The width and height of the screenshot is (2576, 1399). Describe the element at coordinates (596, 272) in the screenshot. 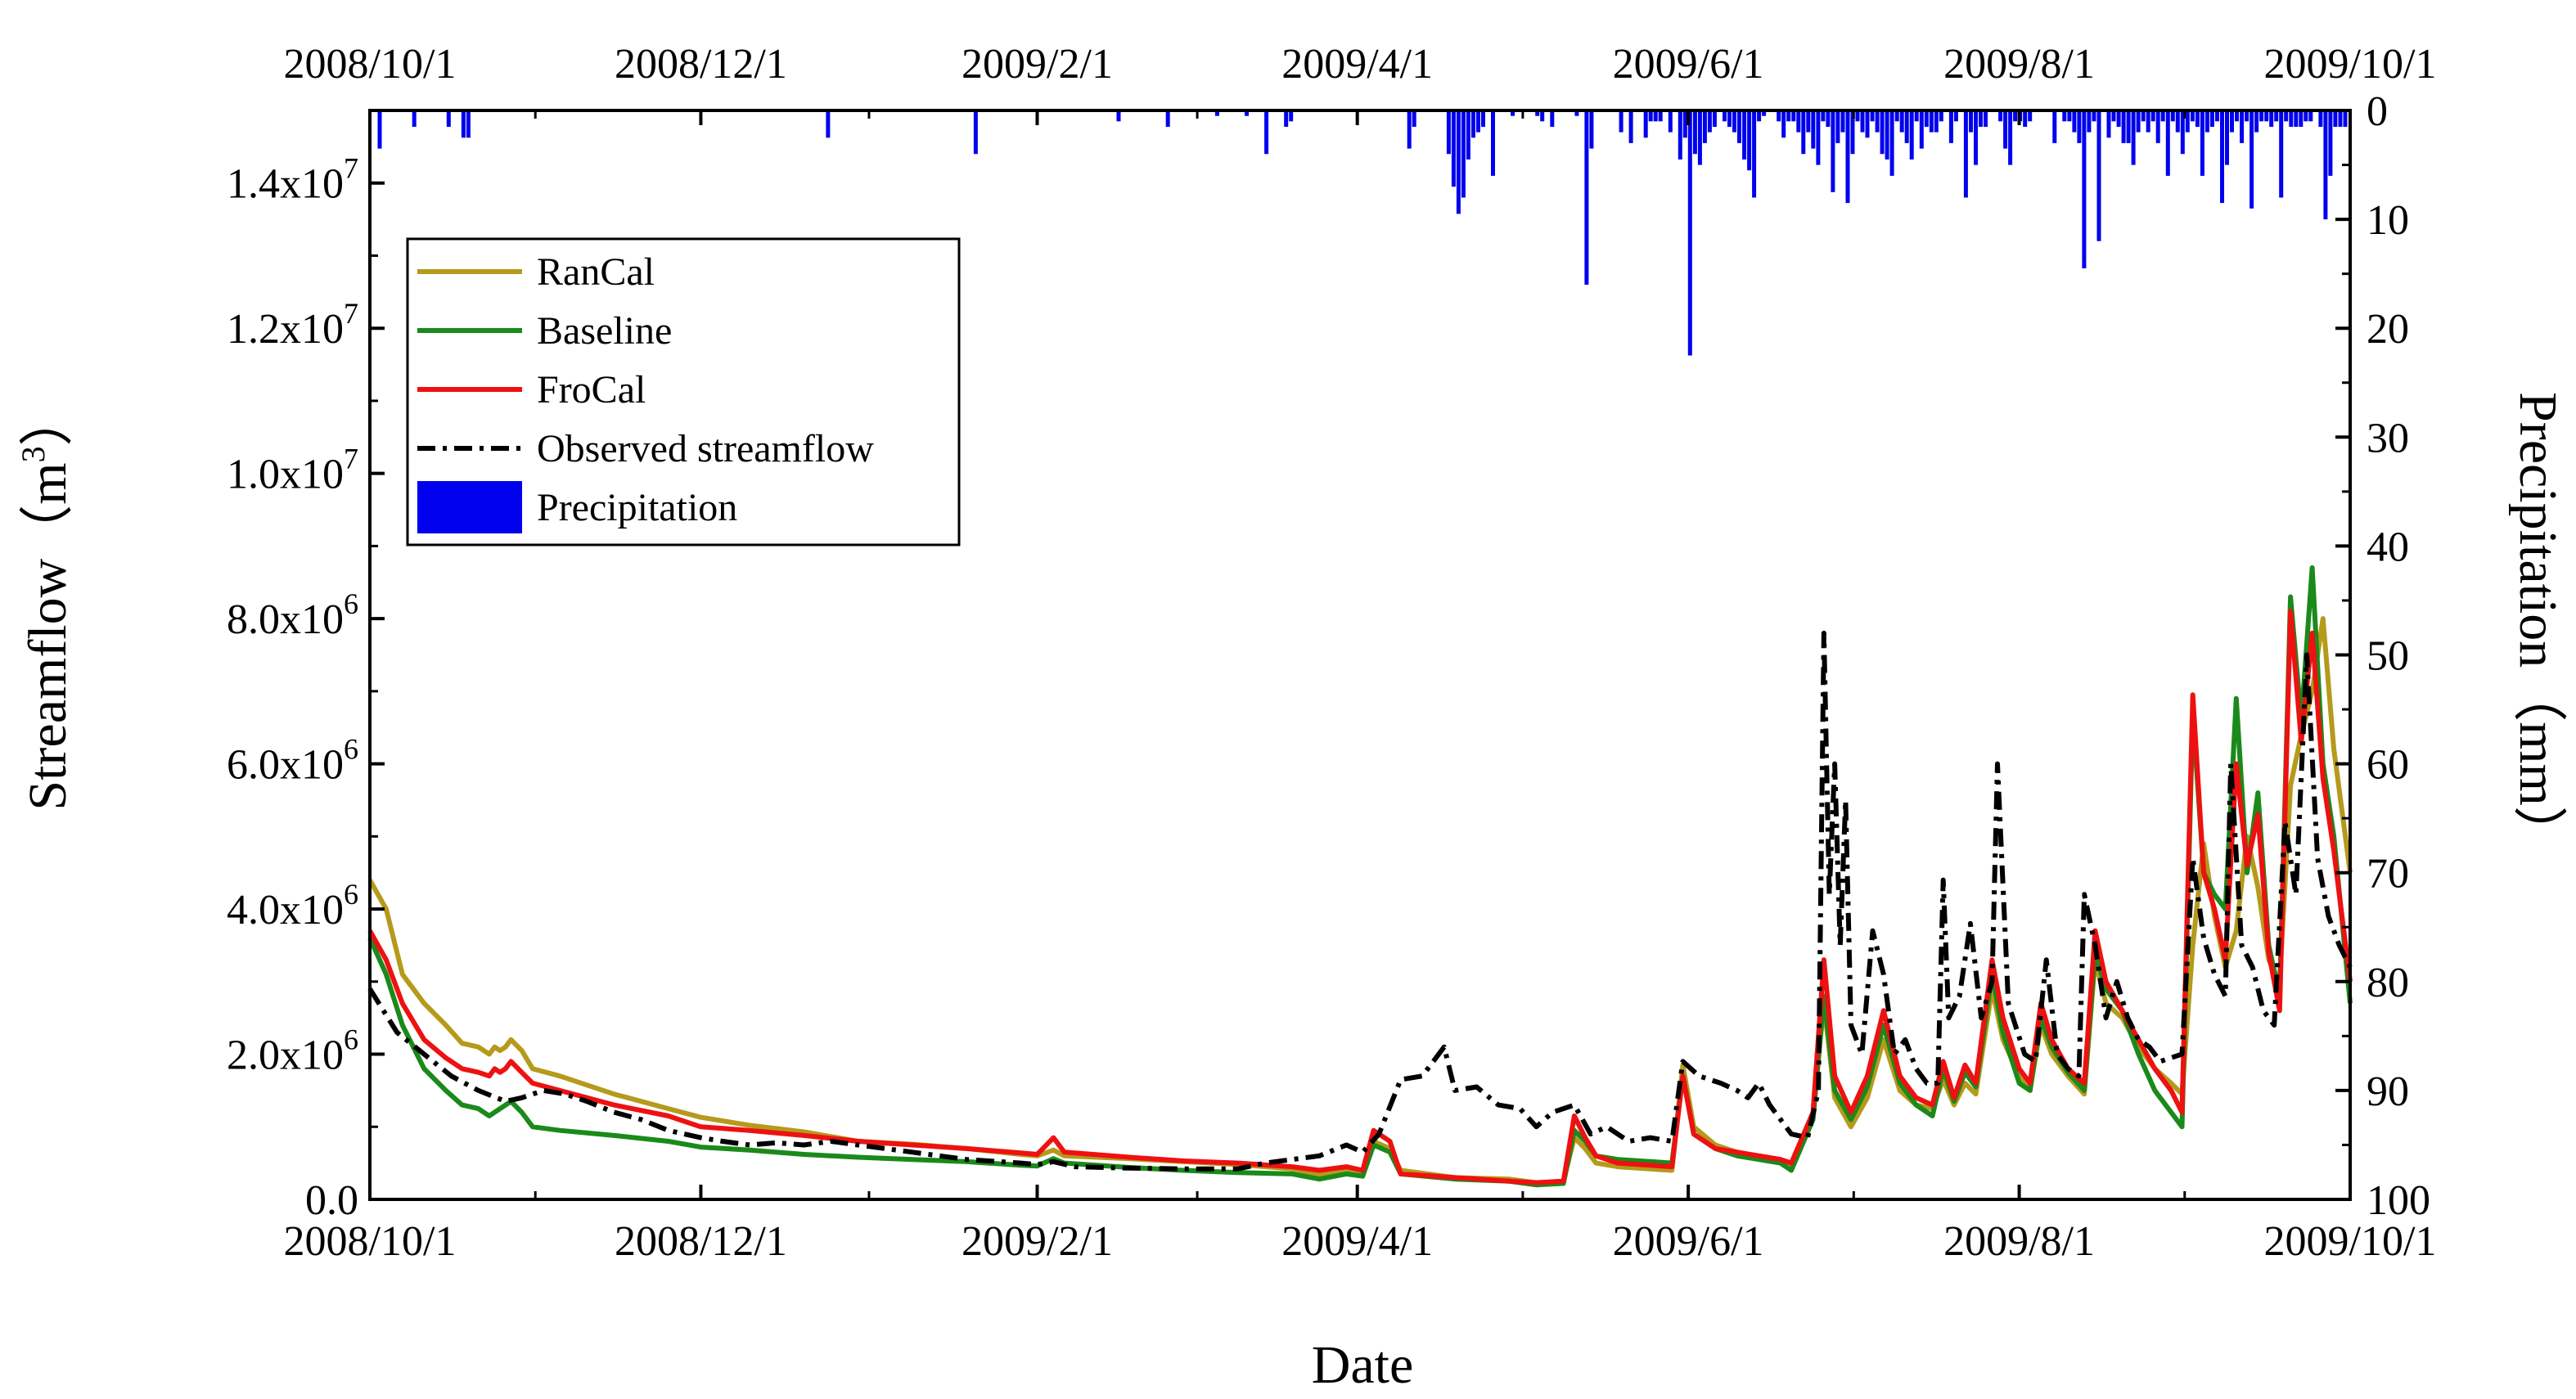

I see `legend-label: RanCal` at that location.